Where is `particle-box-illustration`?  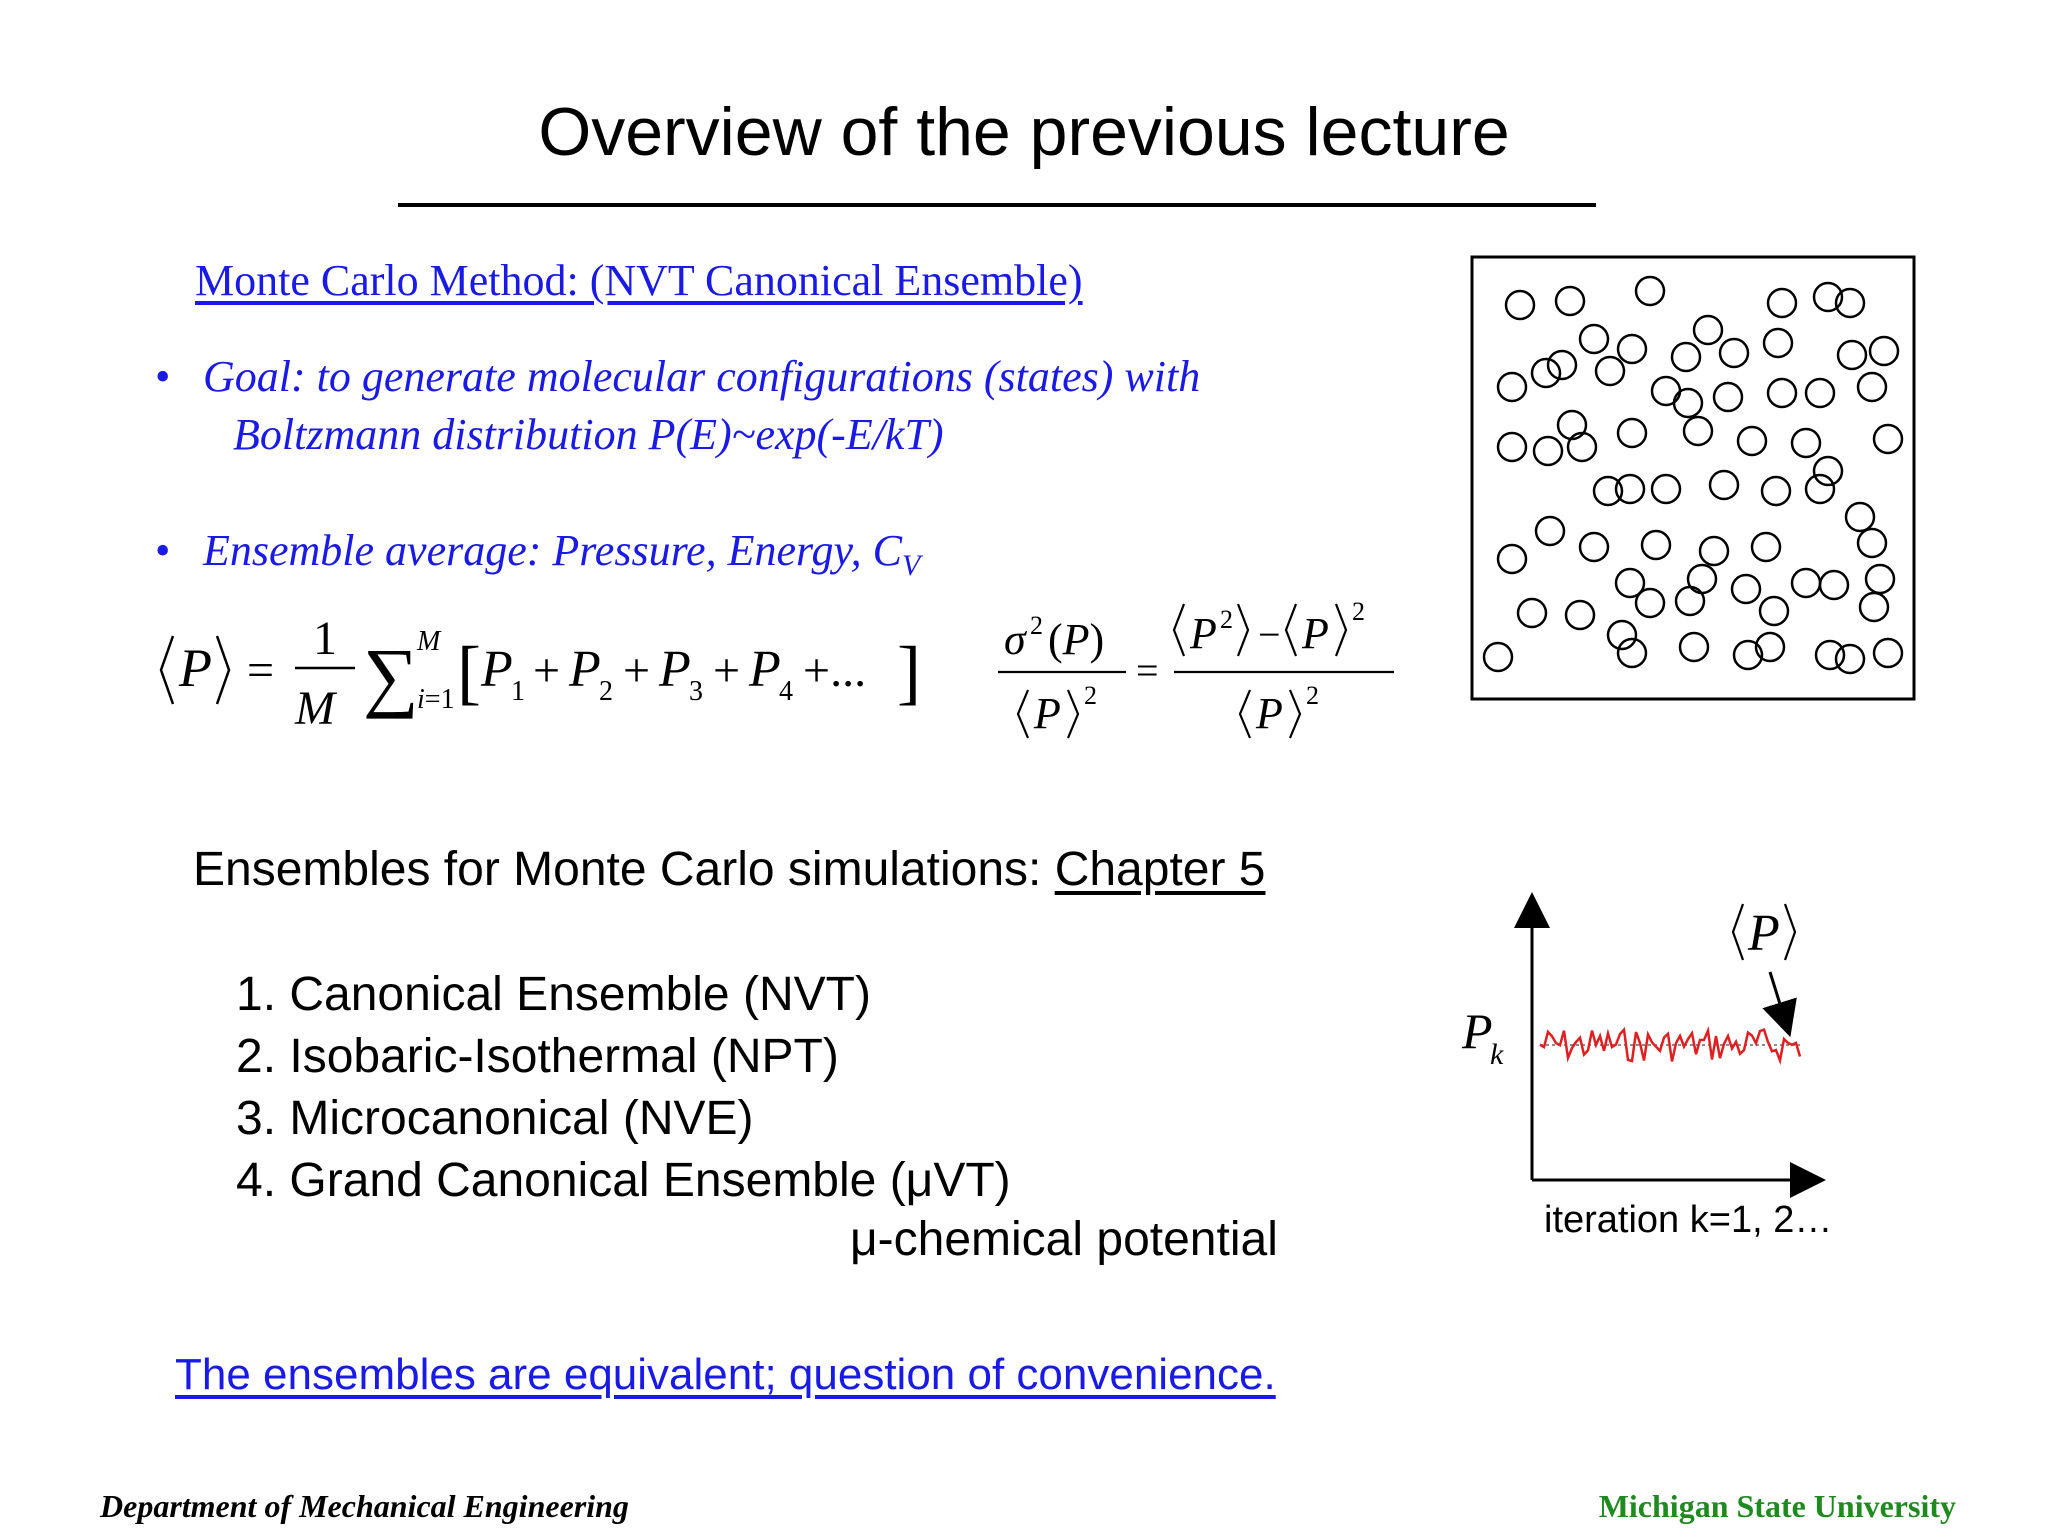
particle-box-illustration is located at coordinates (1693, 478).